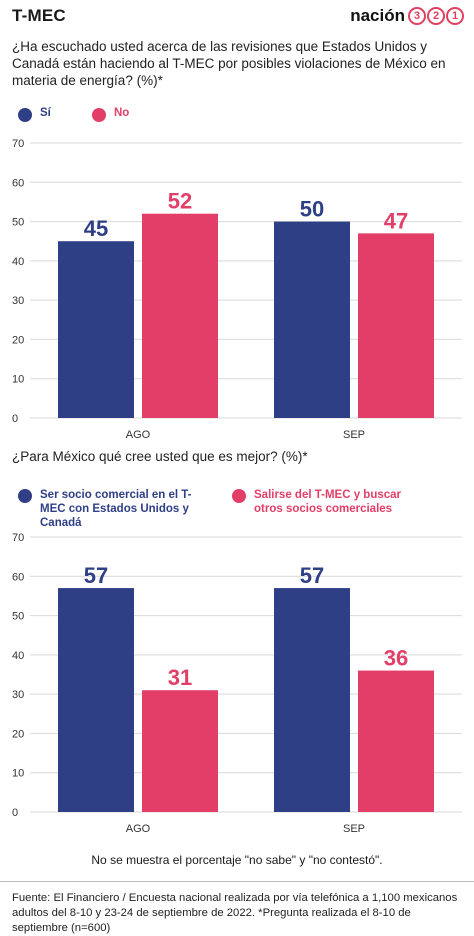 This screenshot has height=936, width=474. Describe the element at coordinates (377, 15) in the screenshot. I see `logo-word: nación` at that location.